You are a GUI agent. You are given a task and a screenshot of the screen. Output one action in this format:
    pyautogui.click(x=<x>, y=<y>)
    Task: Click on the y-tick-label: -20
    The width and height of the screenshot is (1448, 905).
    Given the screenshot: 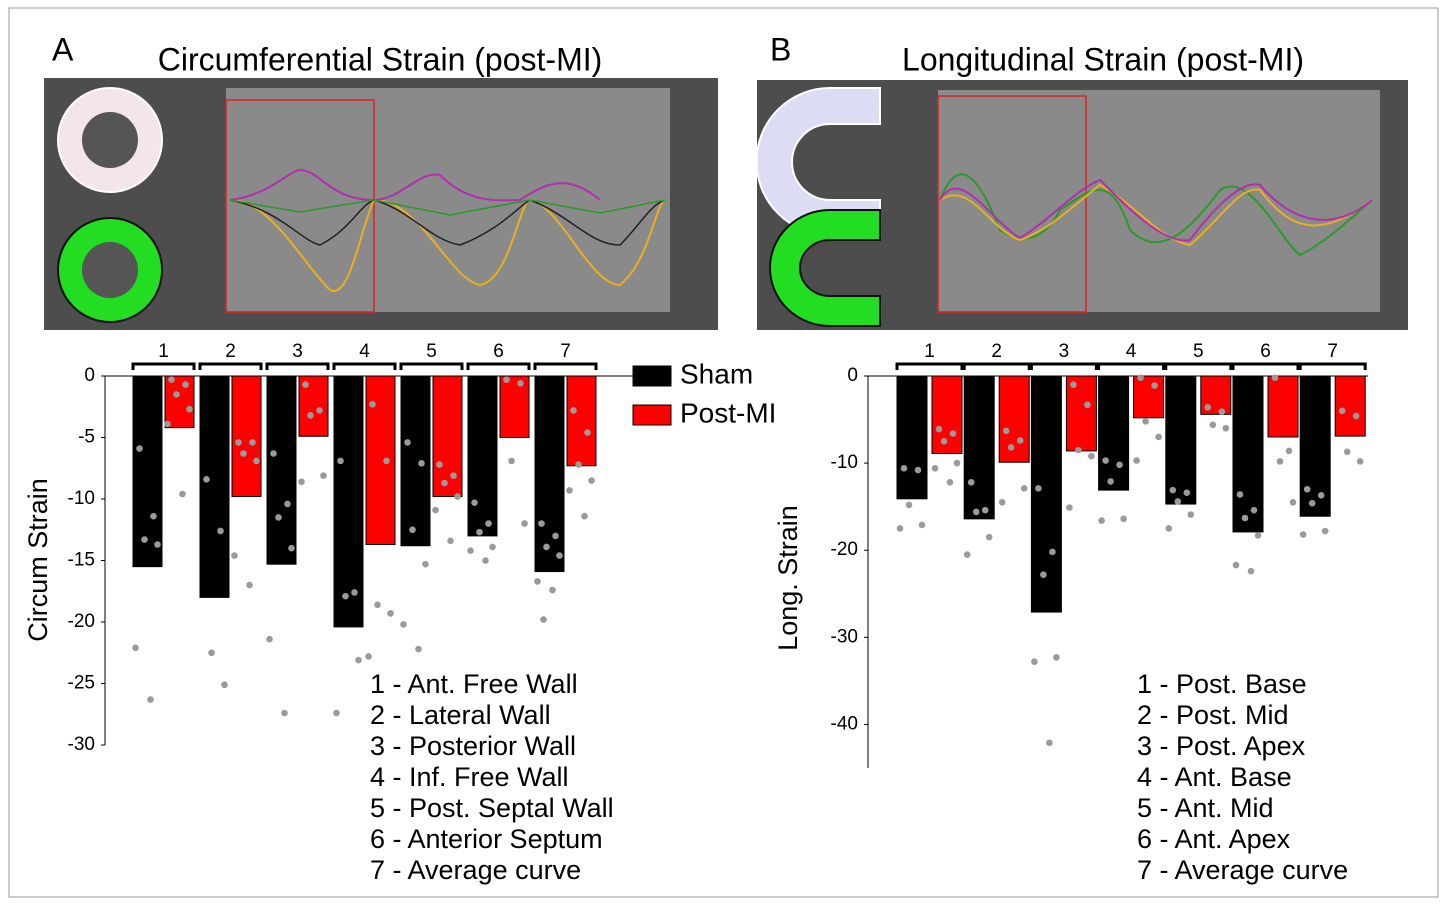 What is the action you would take?
    pyautogui.click(x=81, y=621)
    